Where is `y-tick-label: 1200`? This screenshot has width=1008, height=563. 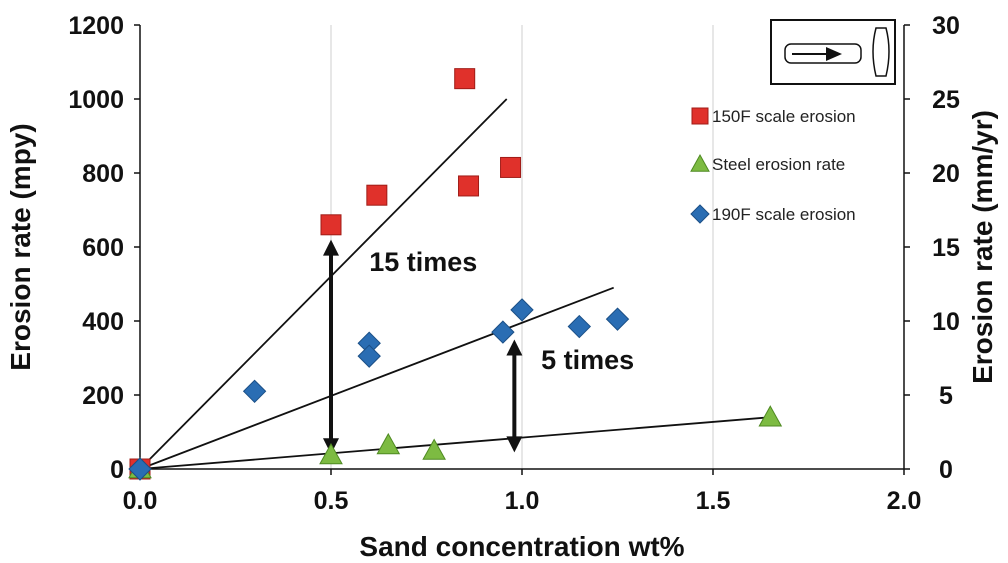 y-tick-label: 1200 is located at coordinates (96, 26).